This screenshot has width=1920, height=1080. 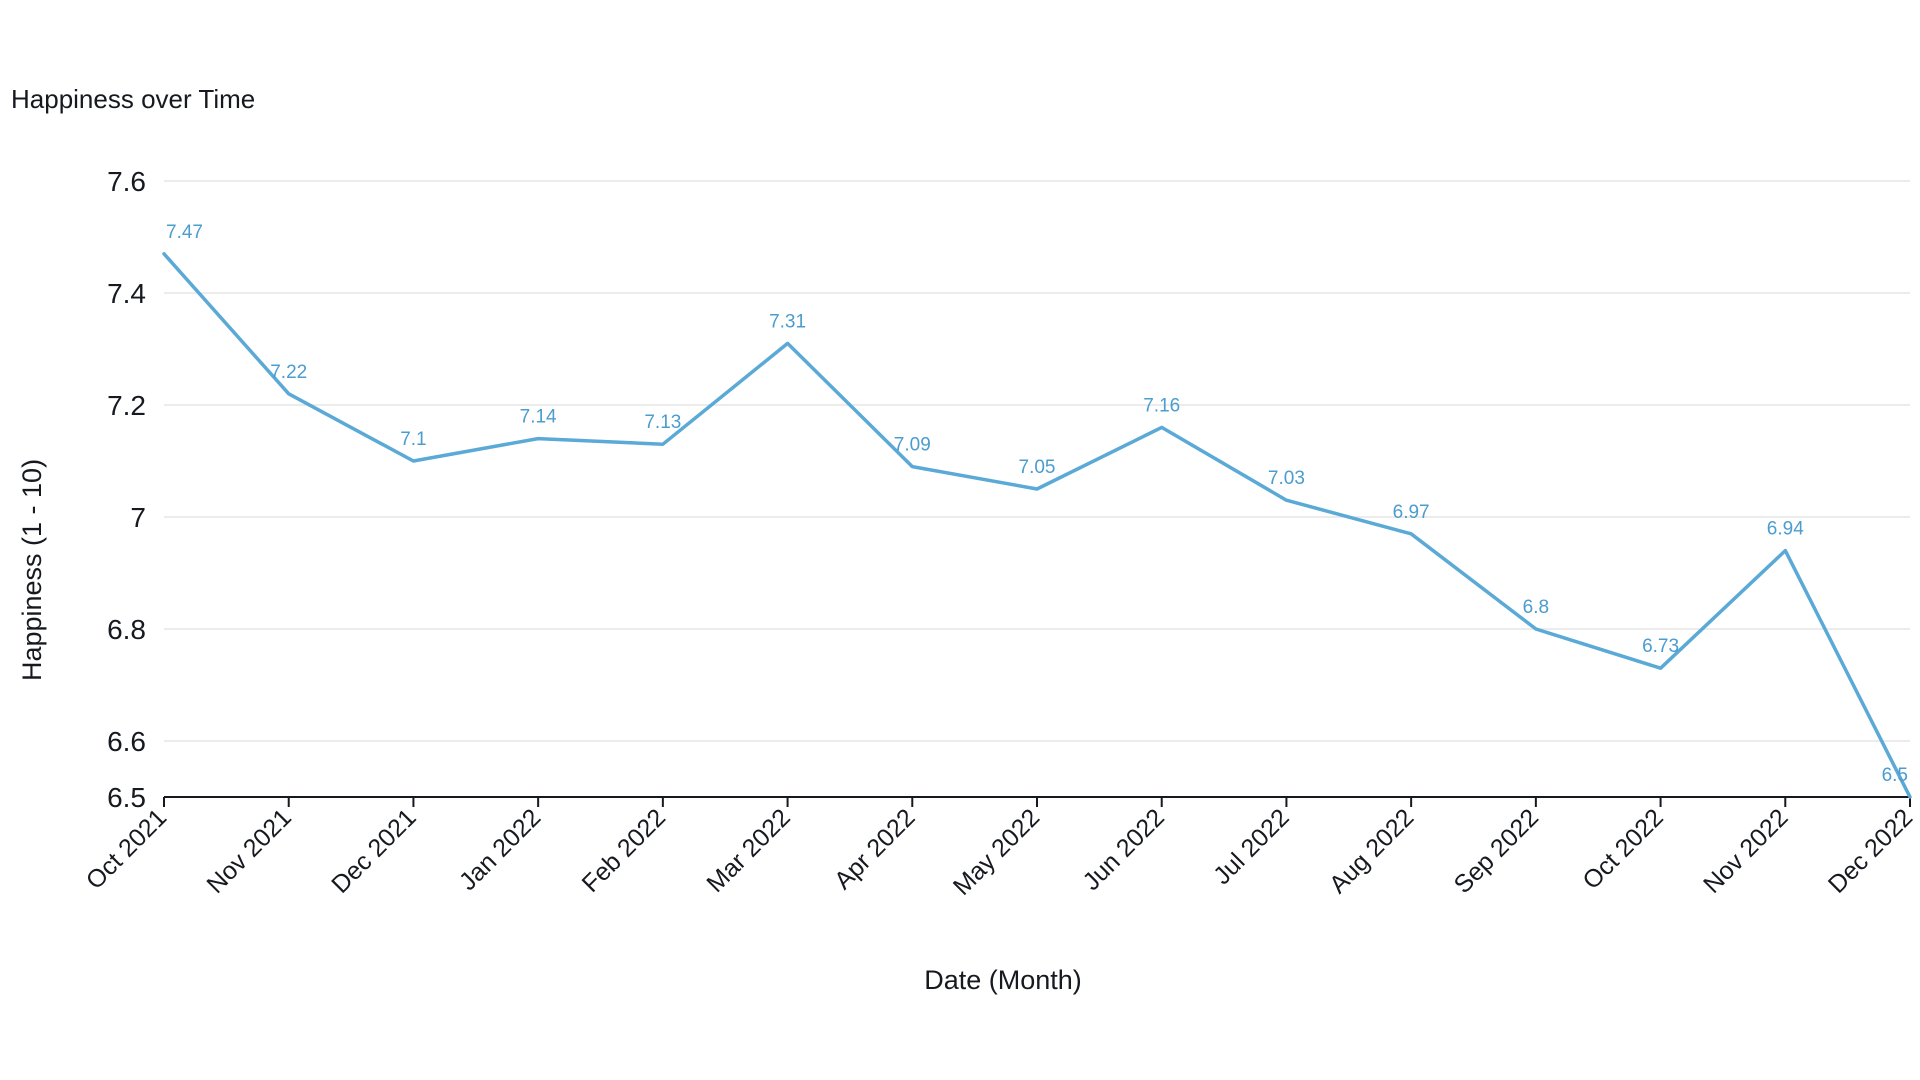 I want to click on data-label: 7.22, so click(x=288, y=372).